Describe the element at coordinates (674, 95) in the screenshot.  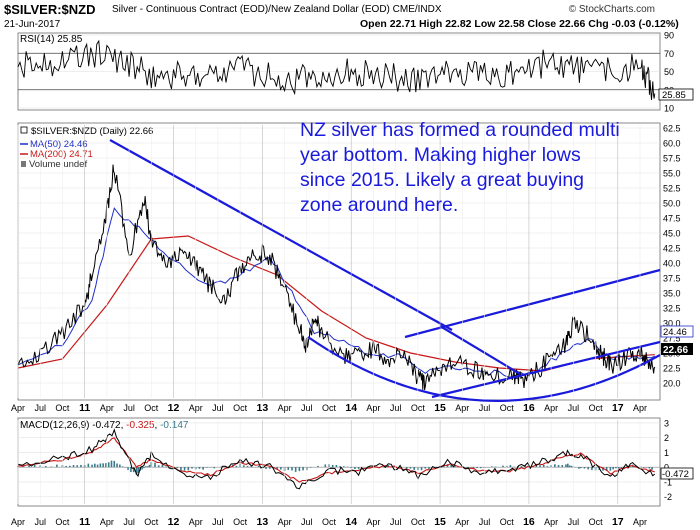
I see `rsi-value-label: 25.85` at that location.